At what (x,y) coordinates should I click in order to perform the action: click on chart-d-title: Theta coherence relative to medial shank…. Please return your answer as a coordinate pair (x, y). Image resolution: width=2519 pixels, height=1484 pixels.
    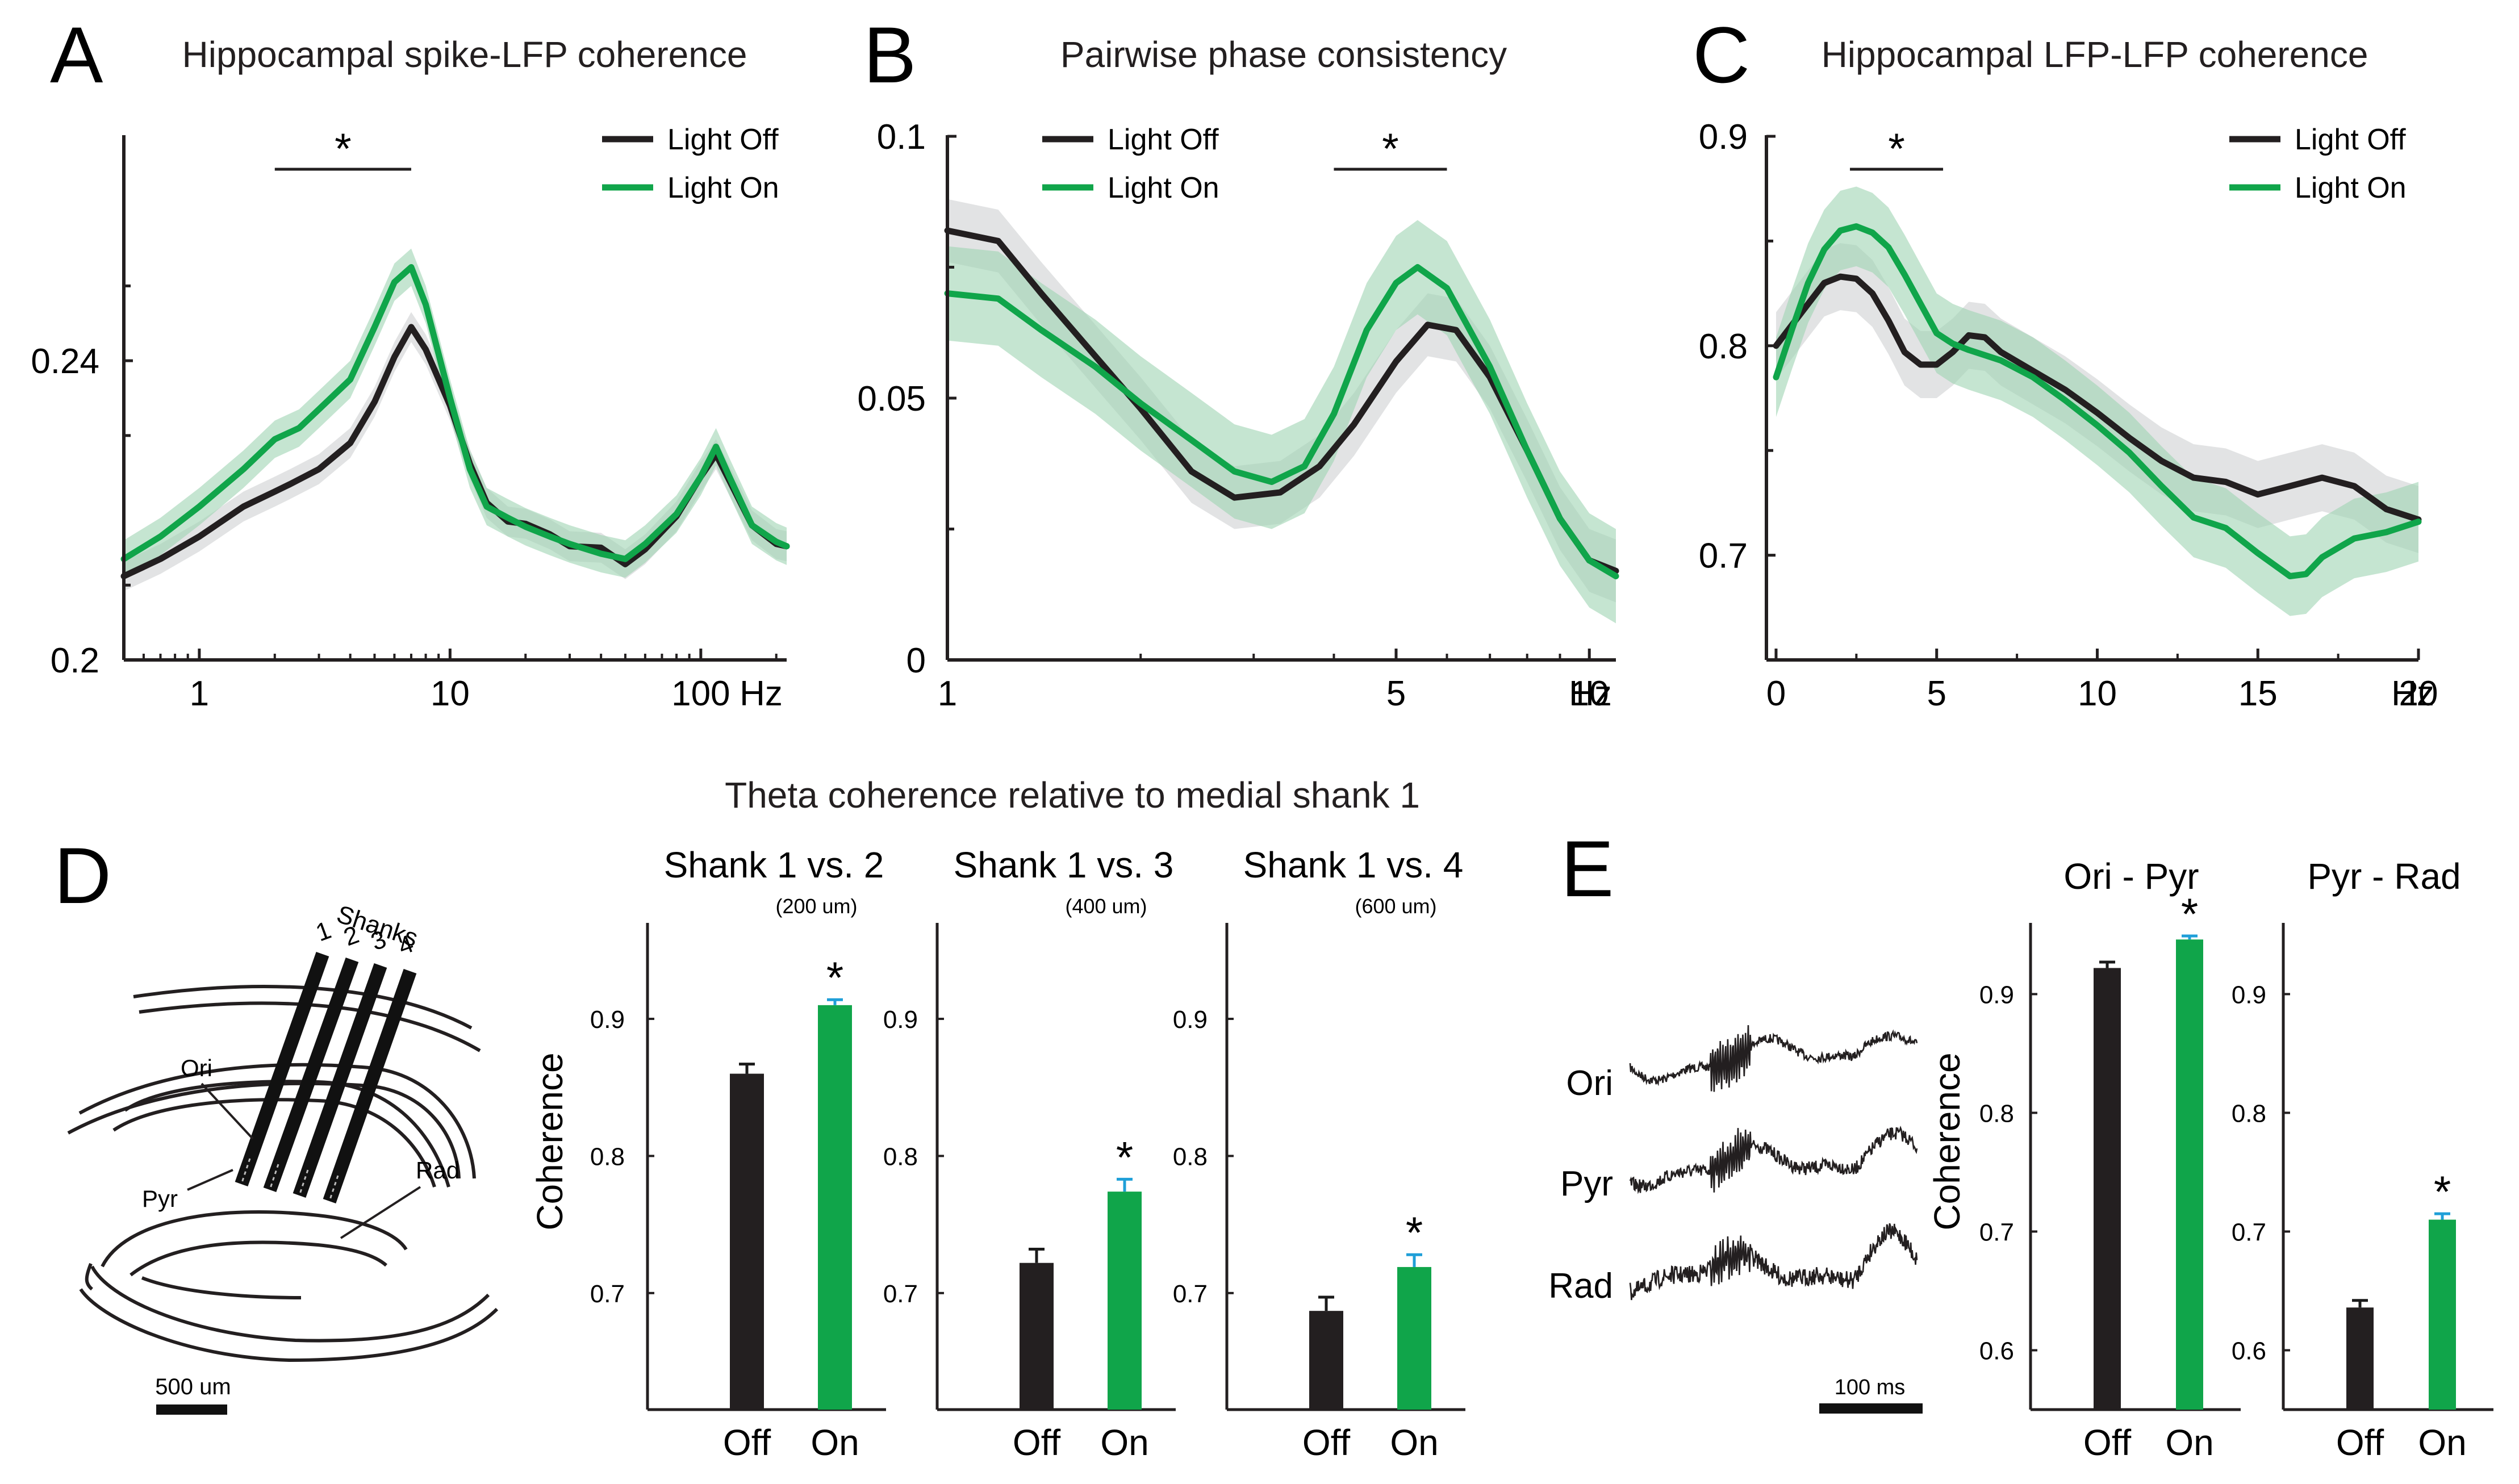
    Looking at the image, I should click on (1072, 795).